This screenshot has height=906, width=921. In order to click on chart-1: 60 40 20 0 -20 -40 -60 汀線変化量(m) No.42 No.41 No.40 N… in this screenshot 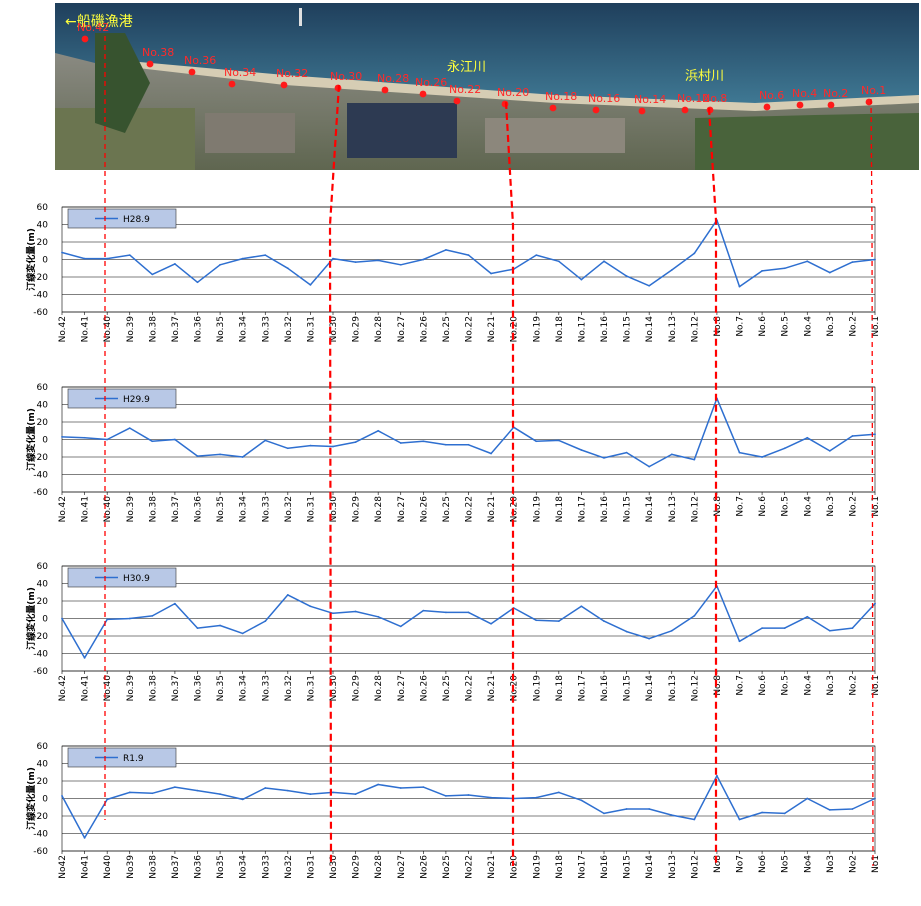, I will do `click(453, 272)`.